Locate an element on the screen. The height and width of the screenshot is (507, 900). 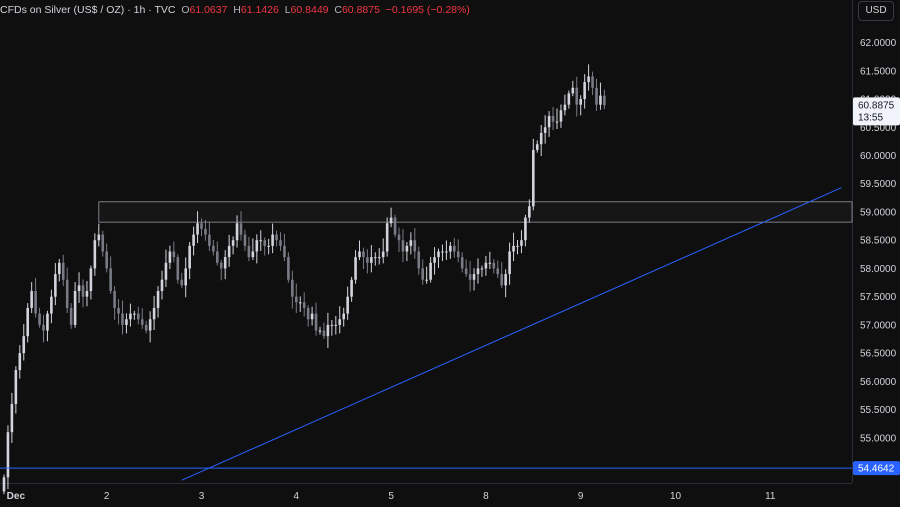
high-key: H is located at coordinates (237, 10).